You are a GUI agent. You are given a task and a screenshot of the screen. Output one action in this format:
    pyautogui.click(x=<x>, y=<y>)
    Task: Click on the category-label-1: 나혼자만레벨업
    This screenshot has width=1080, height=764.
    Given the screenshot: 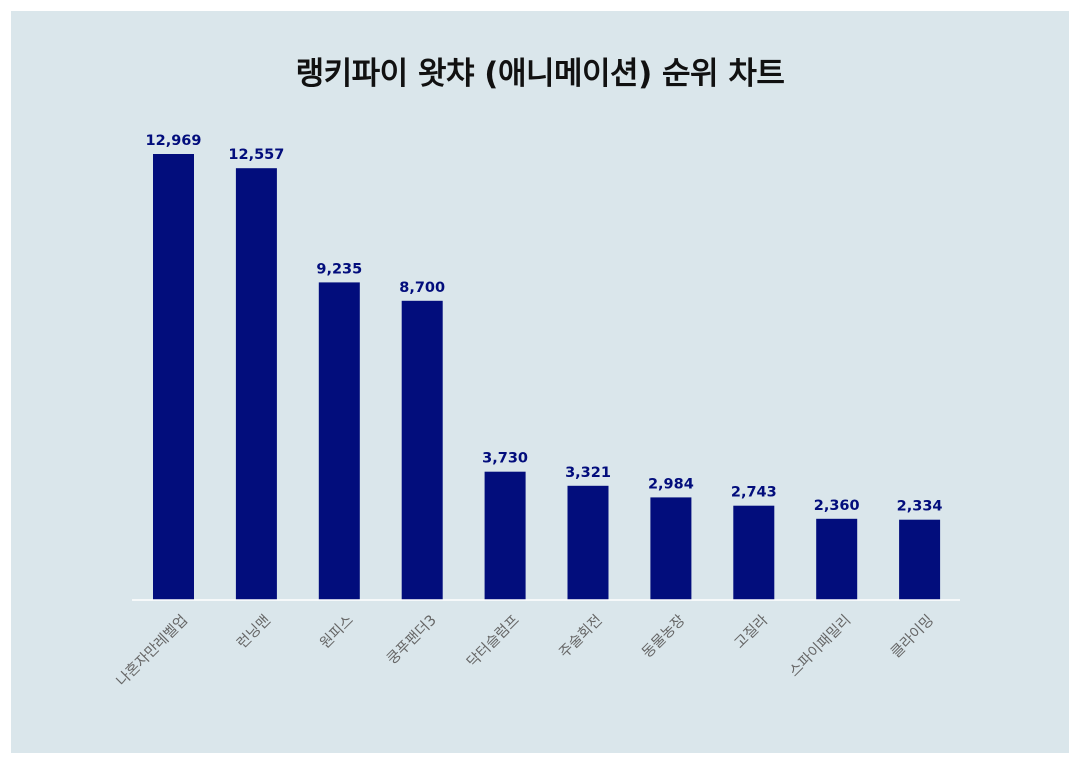 What is the action you would take?
    pyautogui.click(x=152, y=651)
    